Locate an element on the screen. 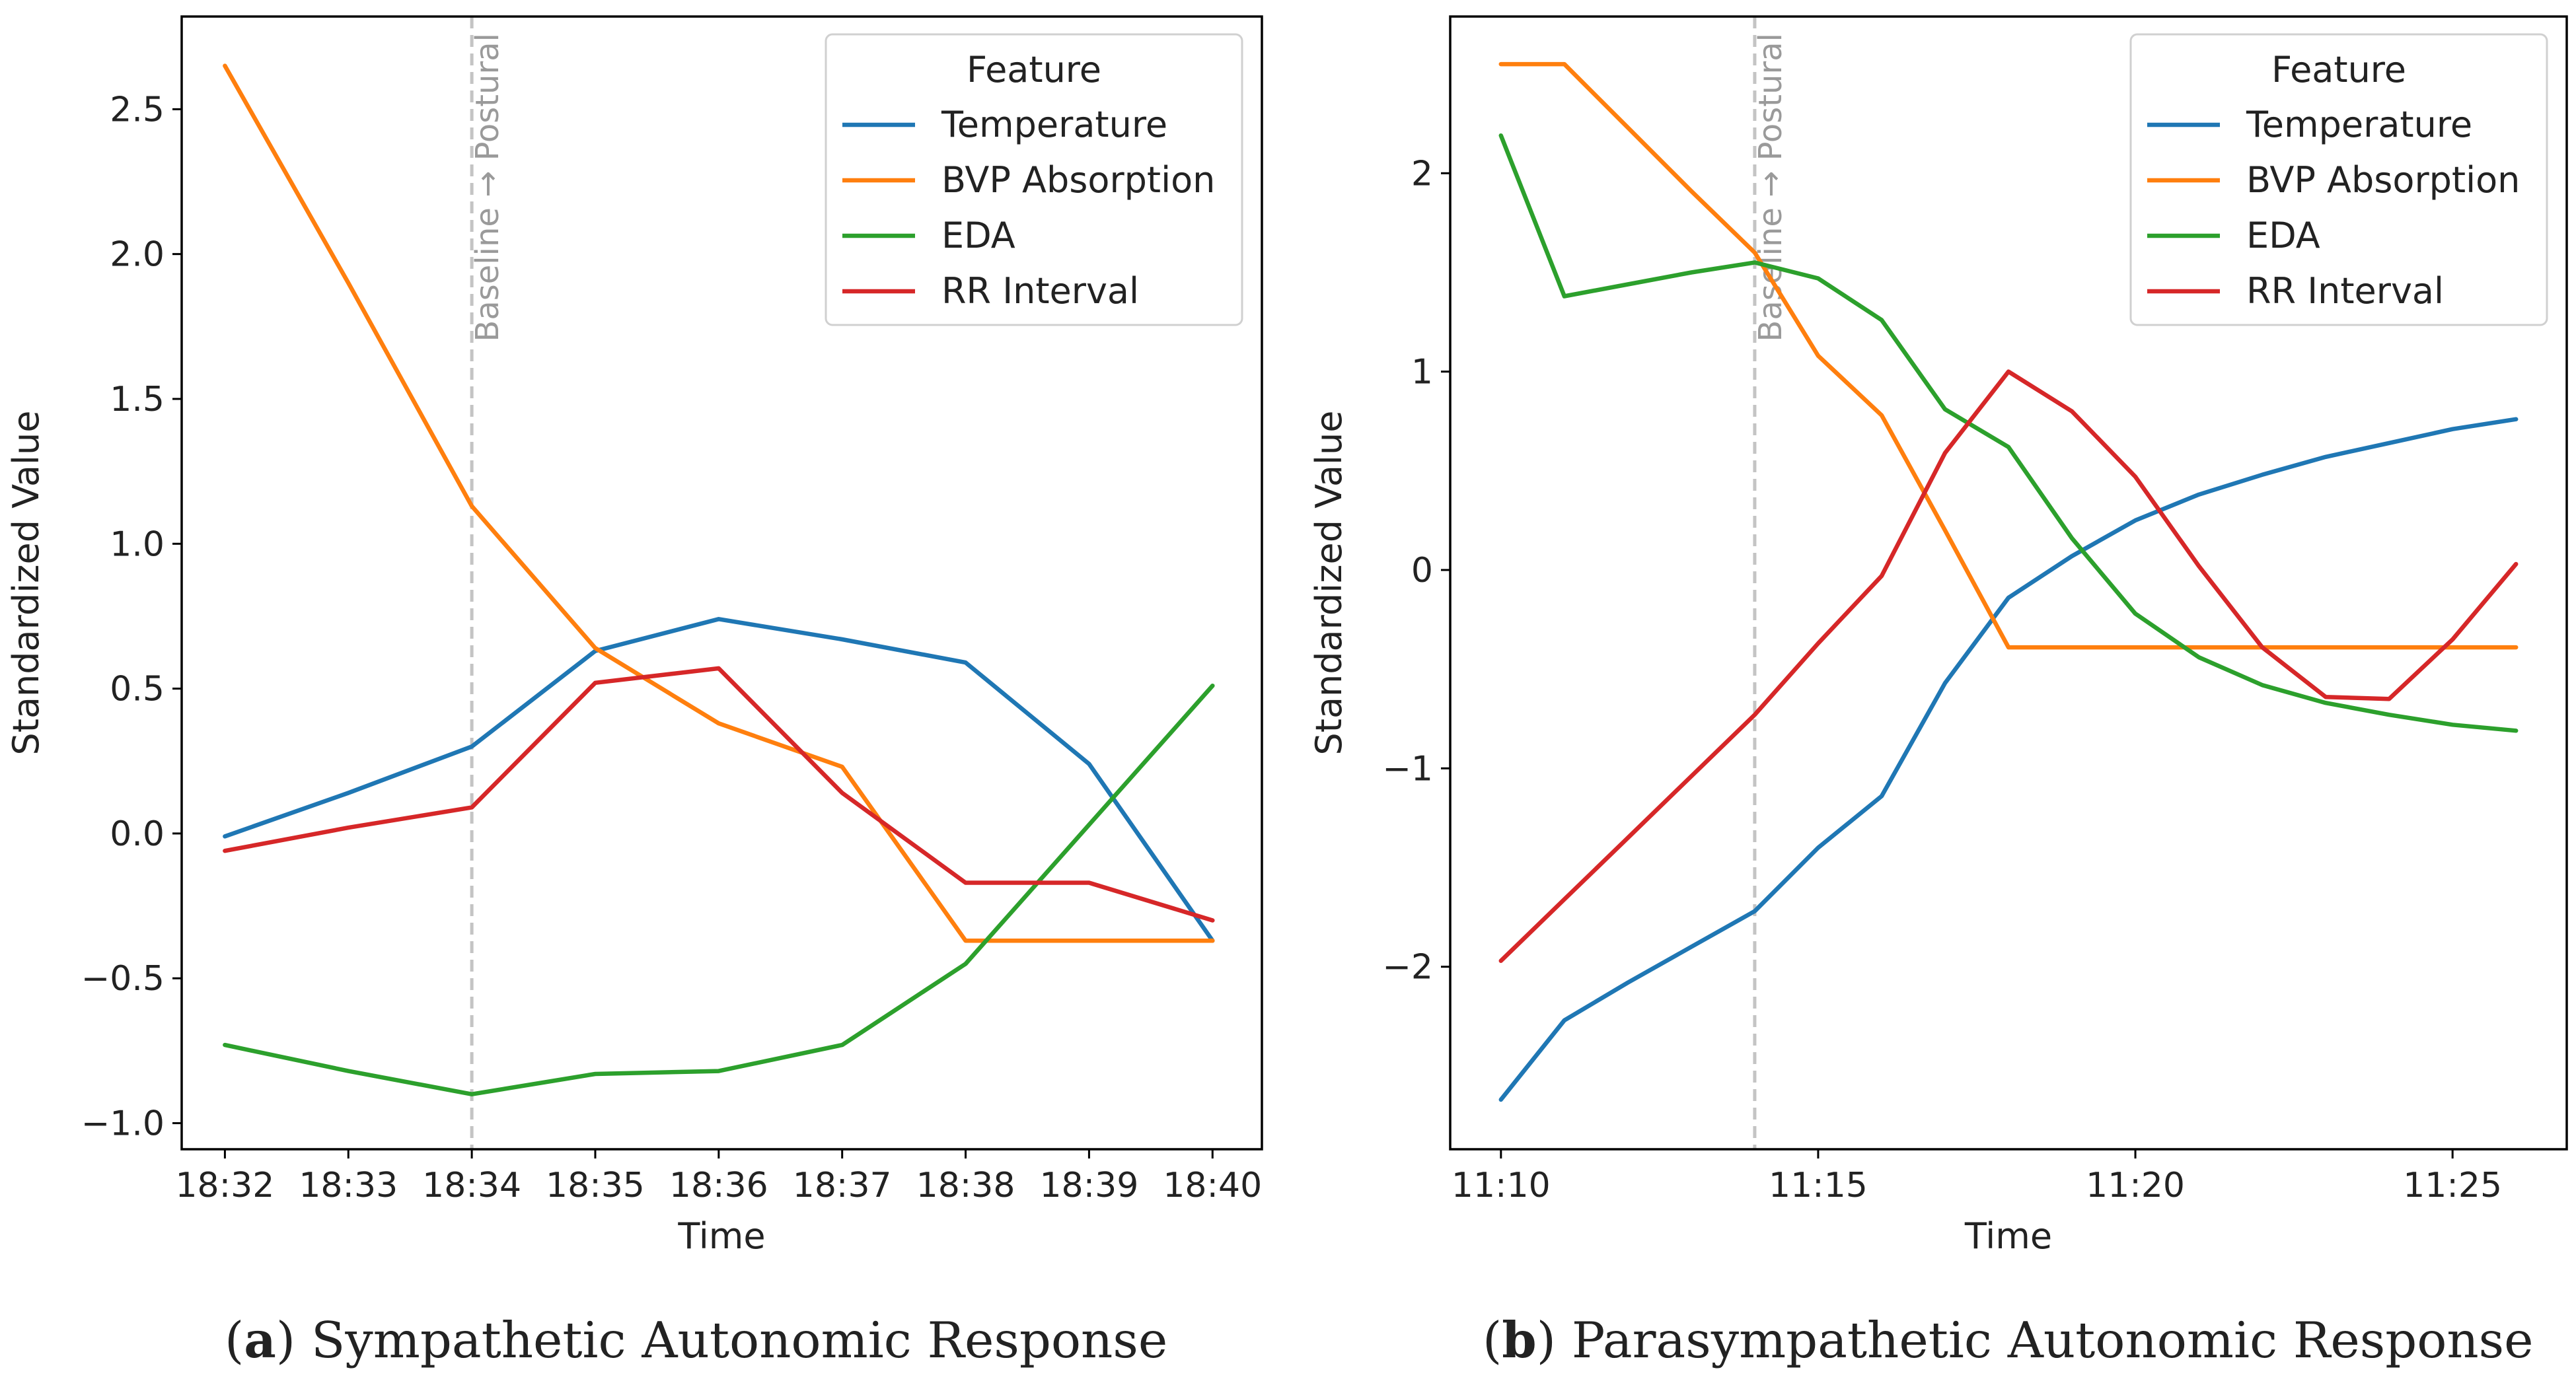 The width and height of the screenshot is (2576, 1389). caption-a: (a) Sympathetic Autonomic Response is located at coordinates (696, 1340).